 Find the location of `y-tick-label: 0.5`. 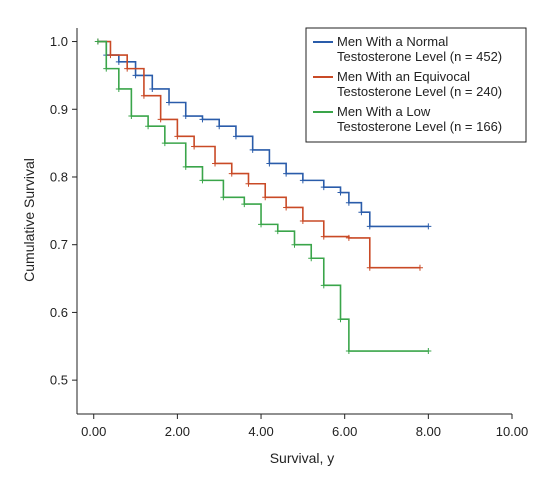

y-tick-label: 0.5 is located at coordinates (59, 380).